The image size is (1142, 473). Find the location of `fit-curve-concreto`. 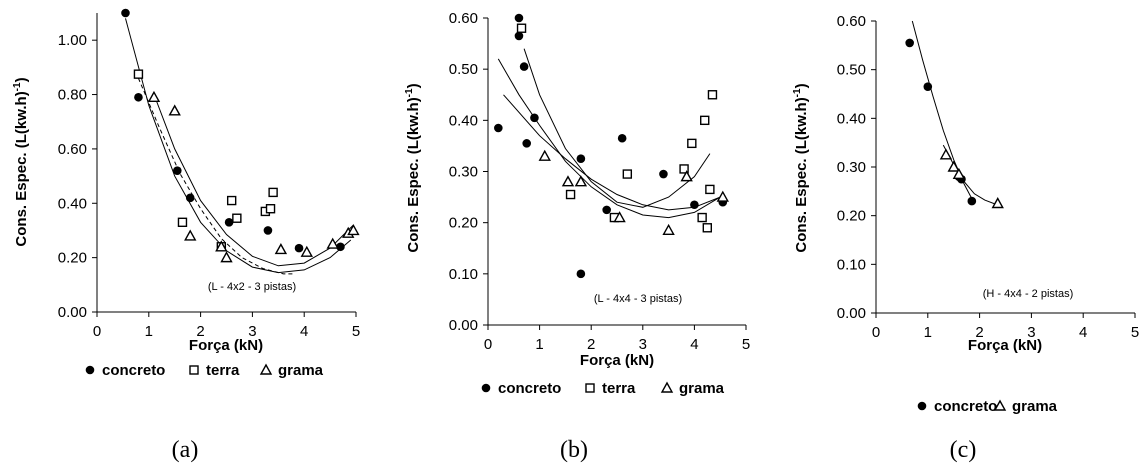

fit-curve-concreto is located at coordinates (238, 146).